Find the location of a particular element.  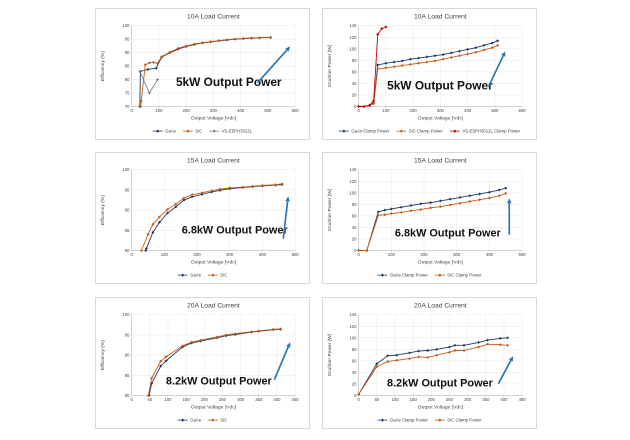

legend-item: VS-E5PH3012L is located at coordinates (231, 131).